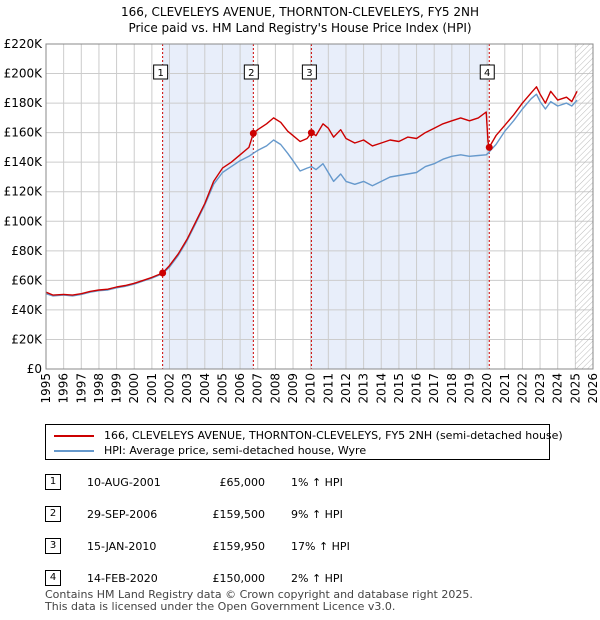 Image resolution: width=600 pixels, height=620 pixels. What do you see at coordinates (122, 578) in the screenshot?
I see `event-date: 14-FEB-2020` at bounding box center [122, 578].